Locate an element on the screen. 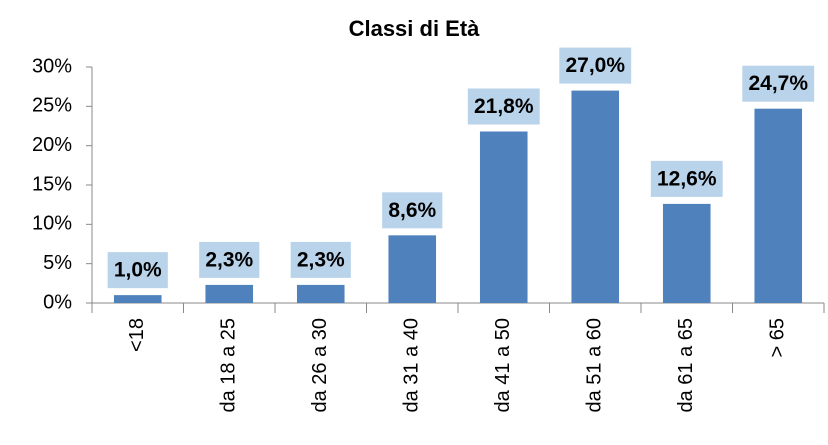 The image size is (828, 445). value-label: 21,8% is located at coordinates (504, 106).